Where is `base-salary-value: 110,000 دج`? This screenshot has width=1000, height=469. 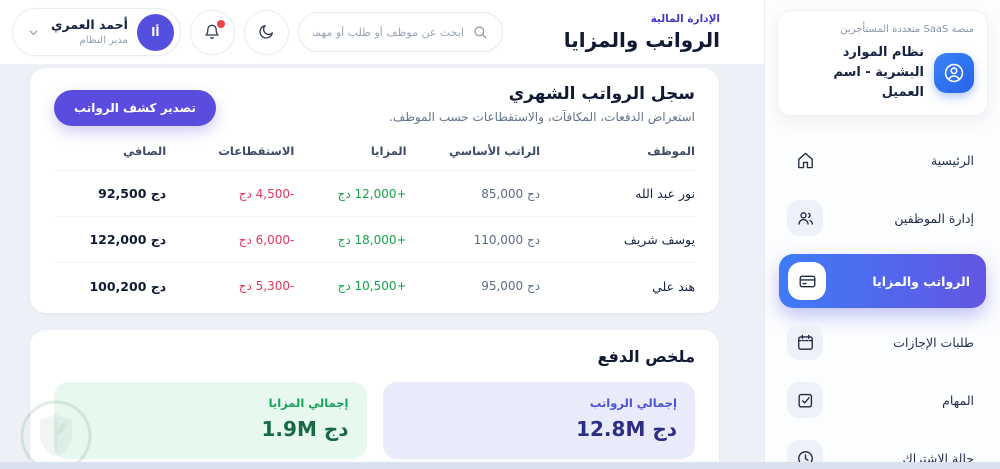 base-salary-value: 110,000 دج is located at coordinates (507, 239).